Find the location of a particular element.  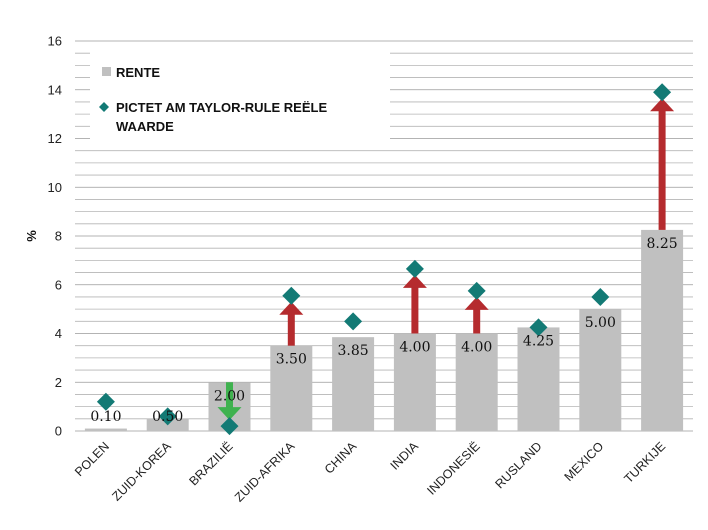

x-tick-label: CHINA is located at coordinates (341, 458).